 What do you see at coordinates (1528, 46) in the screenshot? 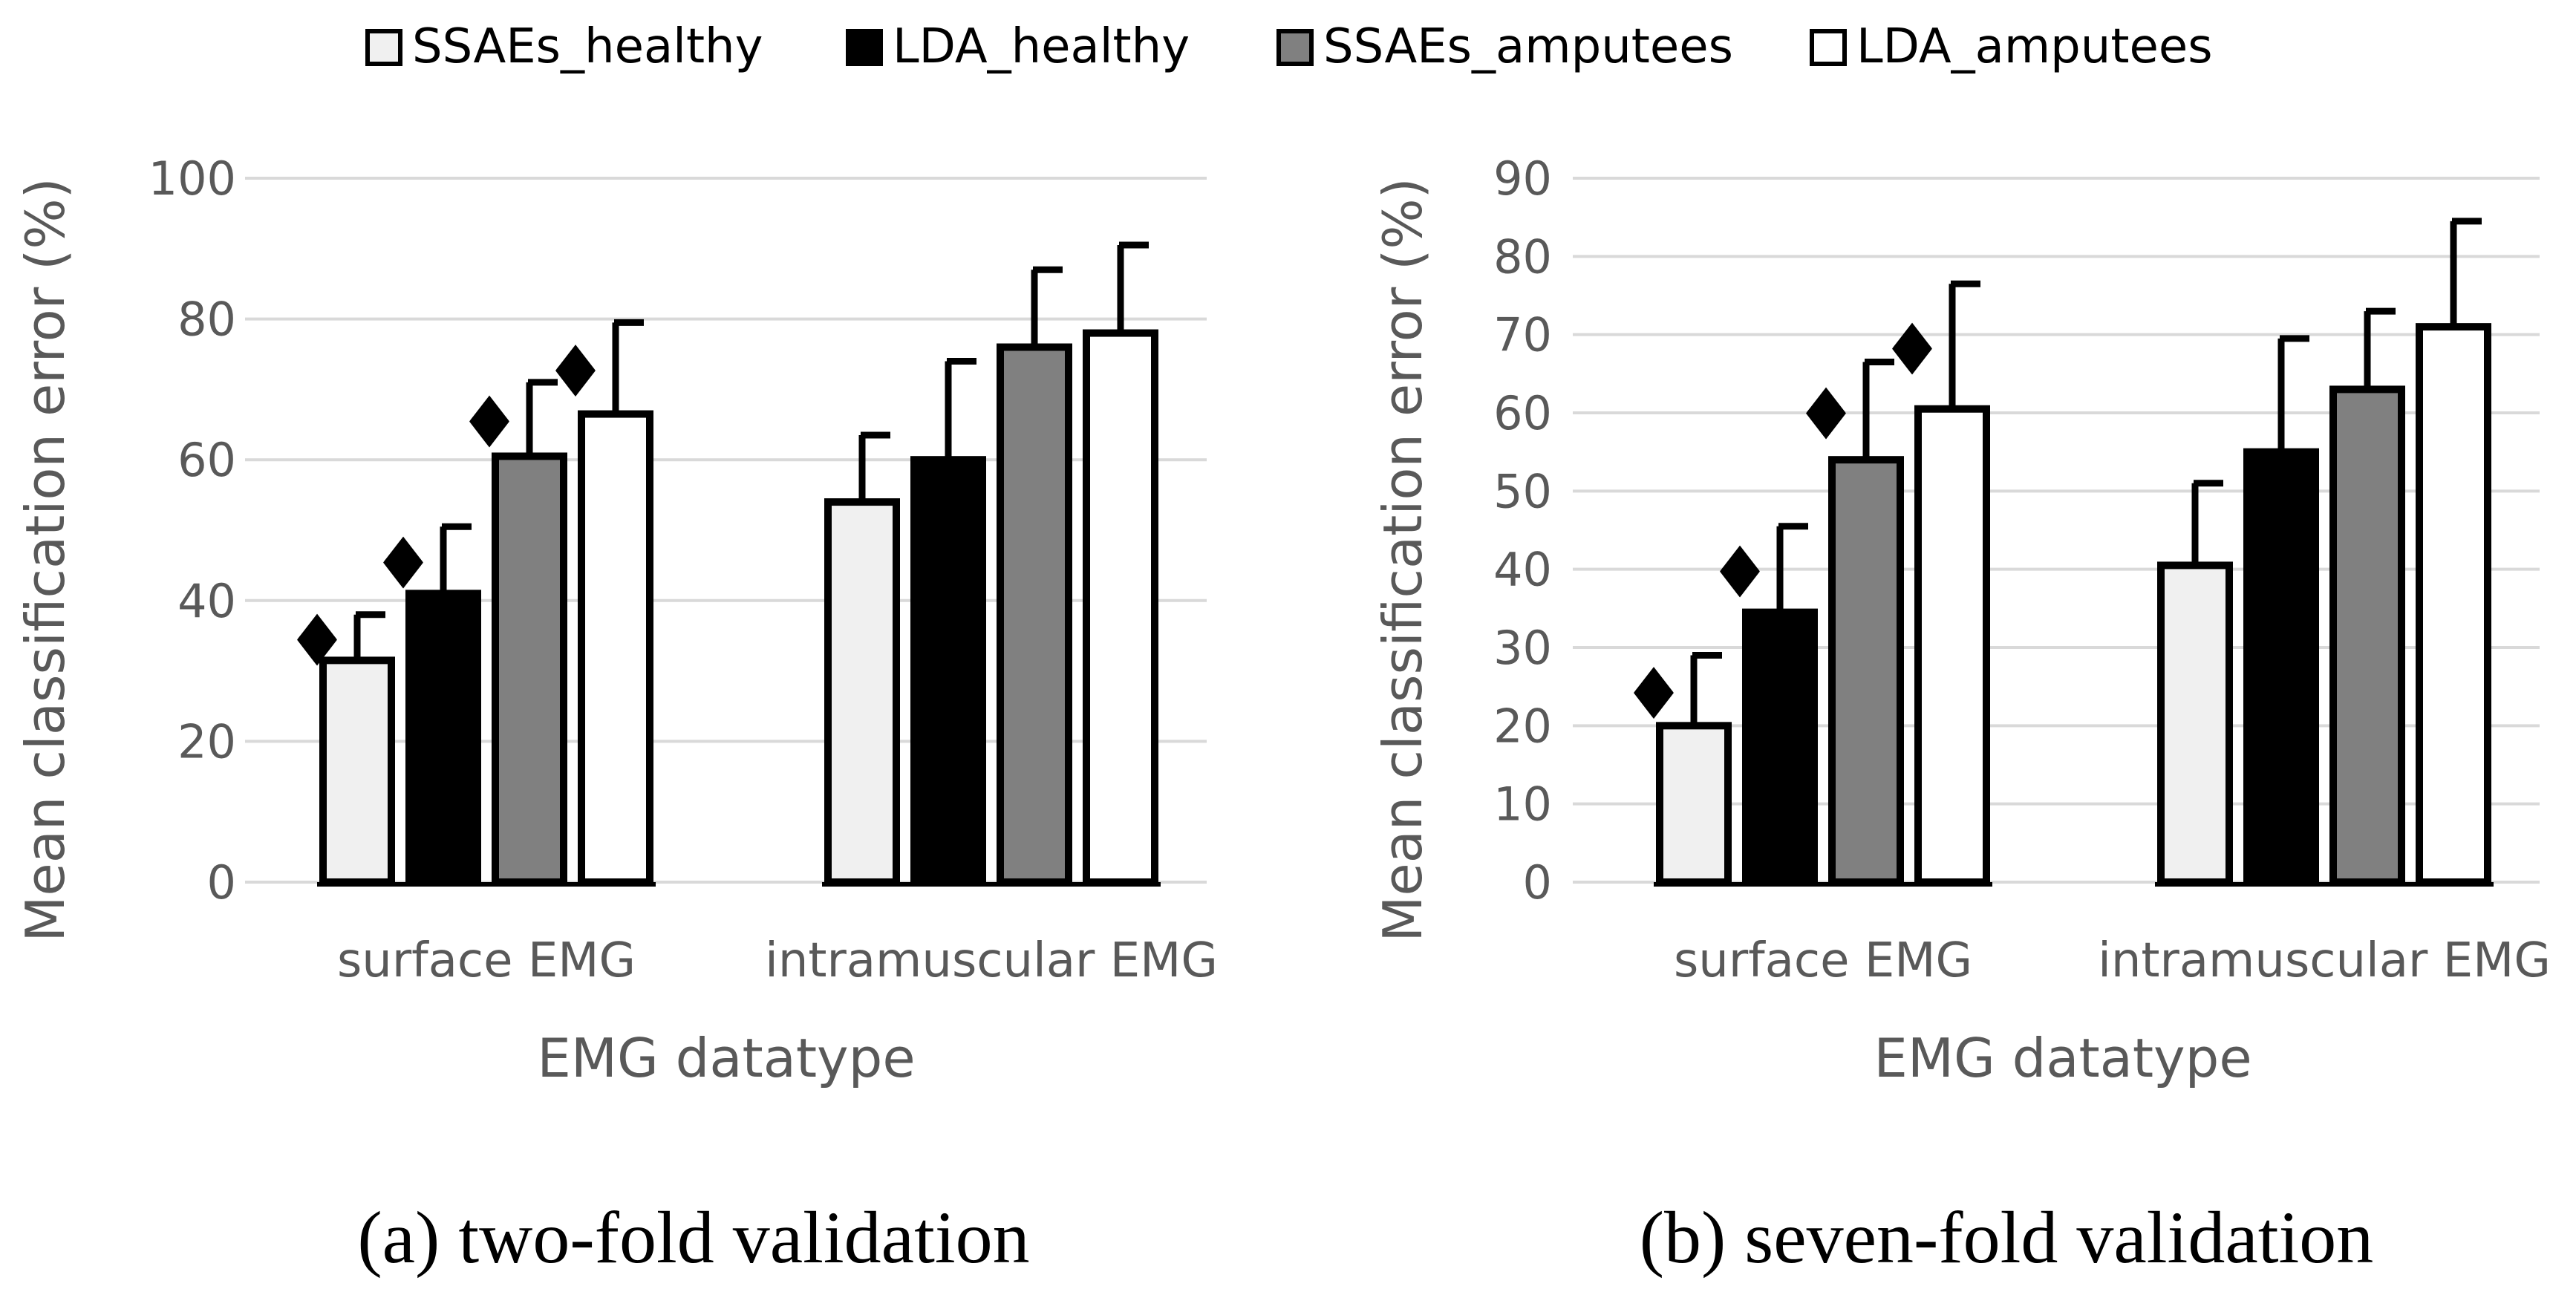
I see `legend-label: SSAEs_amputees` at bounding box center [1528, 46].